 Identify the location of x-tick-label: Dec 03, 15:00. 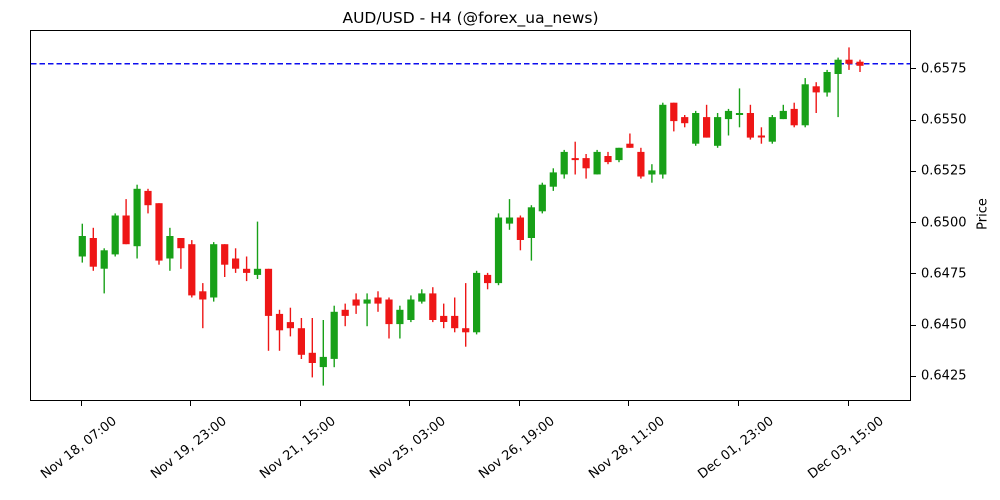
(846, 448).